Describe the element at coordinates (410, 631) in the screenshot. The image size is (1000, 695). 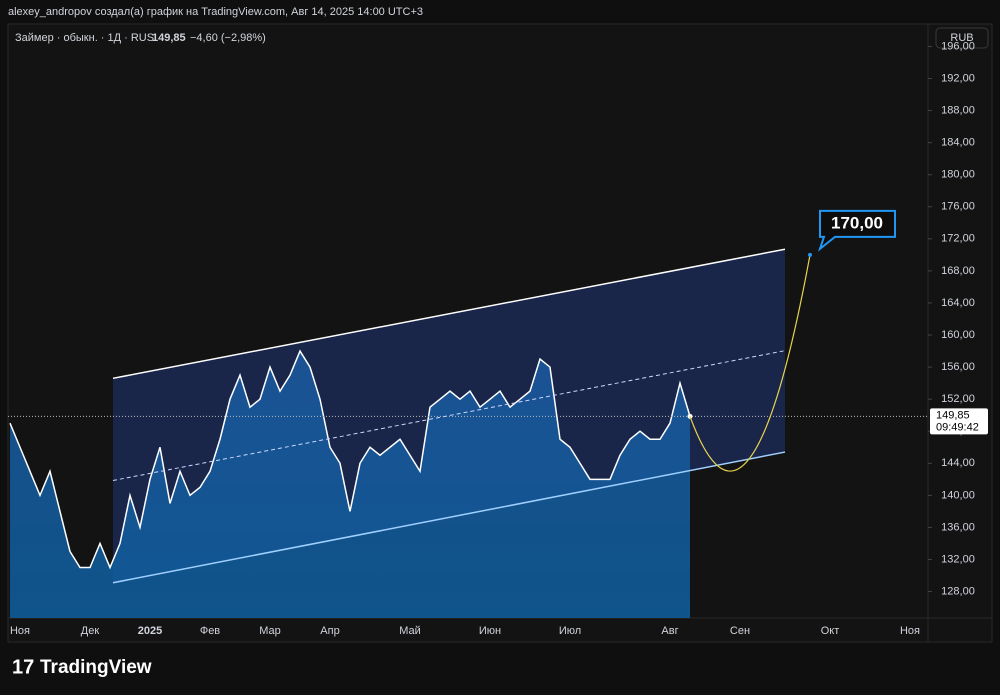
I see `x-tick-label: Май` at that location.